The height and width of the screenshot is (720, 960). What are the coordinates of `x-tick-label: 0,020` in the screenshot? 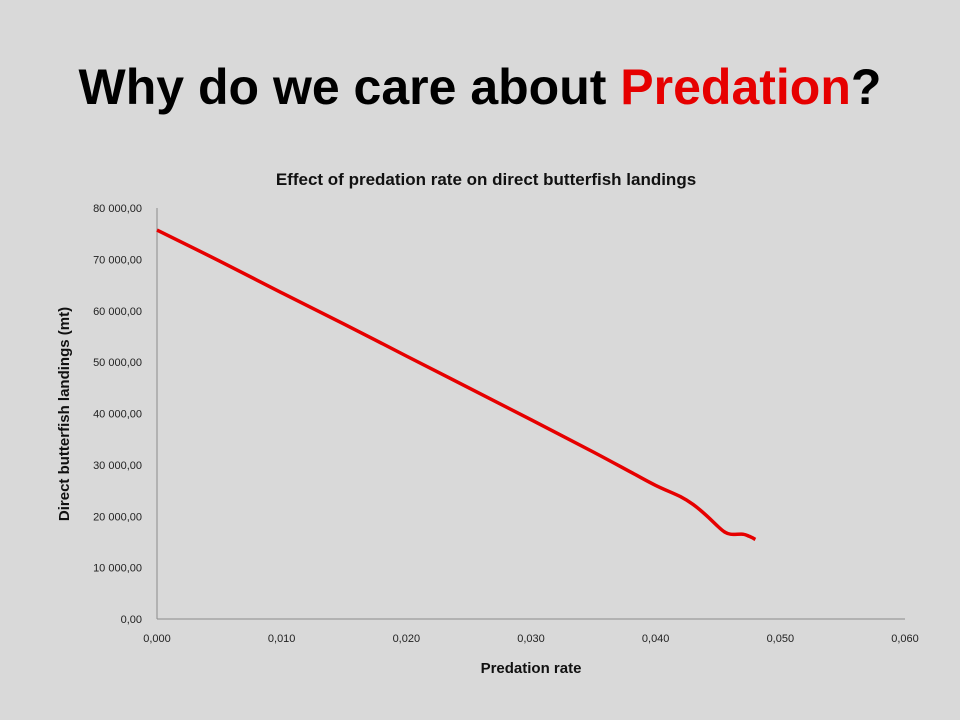 It's located at (407, 639).